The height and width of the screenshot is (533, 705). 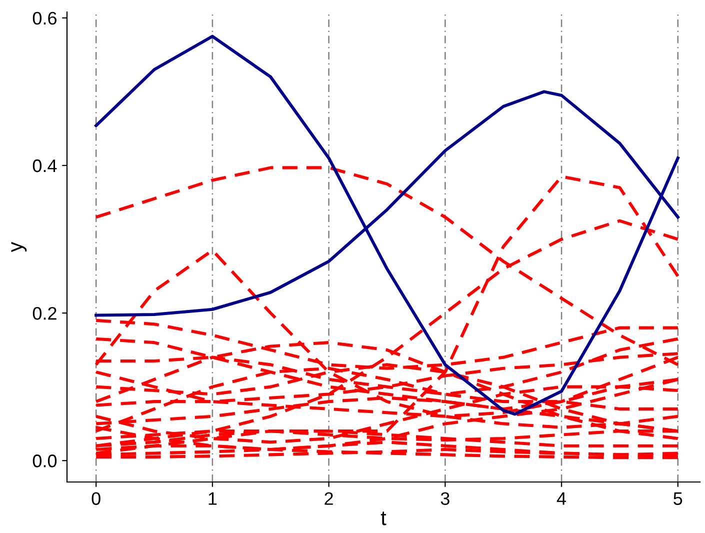 What do you see at coordinates (44, 165) in the screenshot?
I see `y-tick-label: 0.4` at bounding box center [44, 165].